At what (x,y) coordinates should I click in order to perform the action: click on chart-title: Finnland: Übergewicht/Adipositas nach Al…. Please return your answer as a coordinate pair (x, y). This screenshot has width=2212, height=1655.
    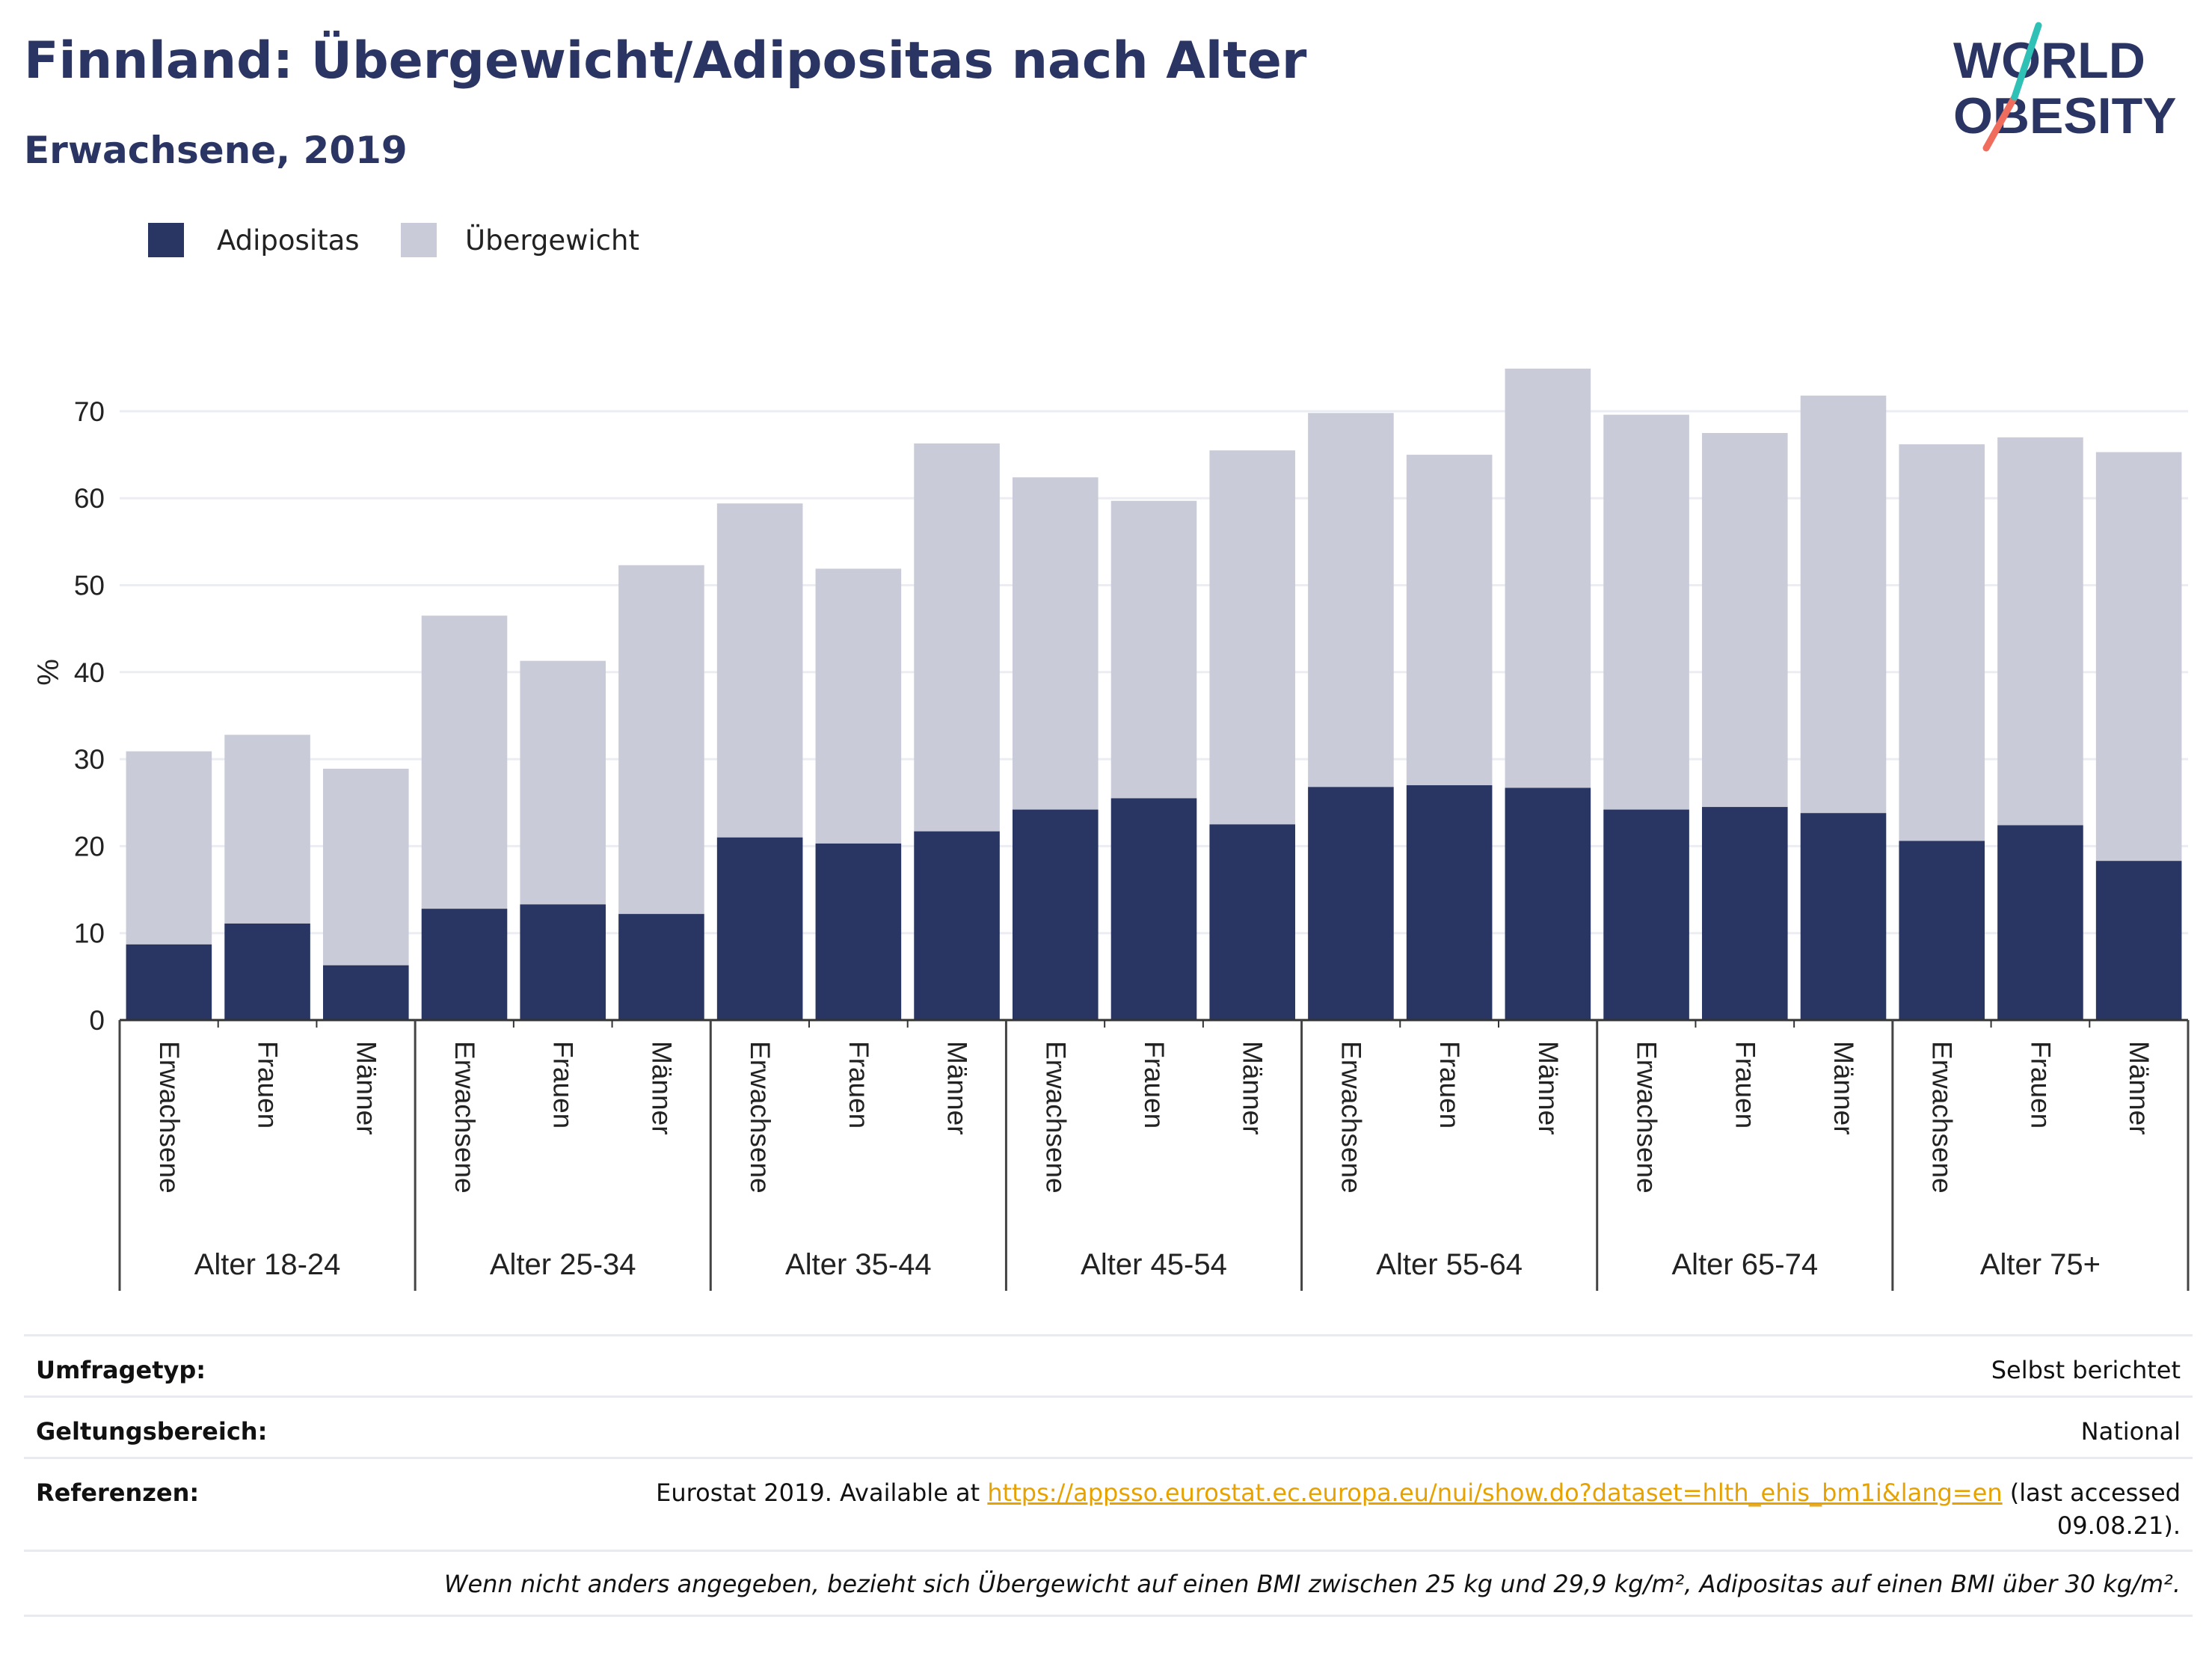
    Looking at the image, I should click on (665, 60).